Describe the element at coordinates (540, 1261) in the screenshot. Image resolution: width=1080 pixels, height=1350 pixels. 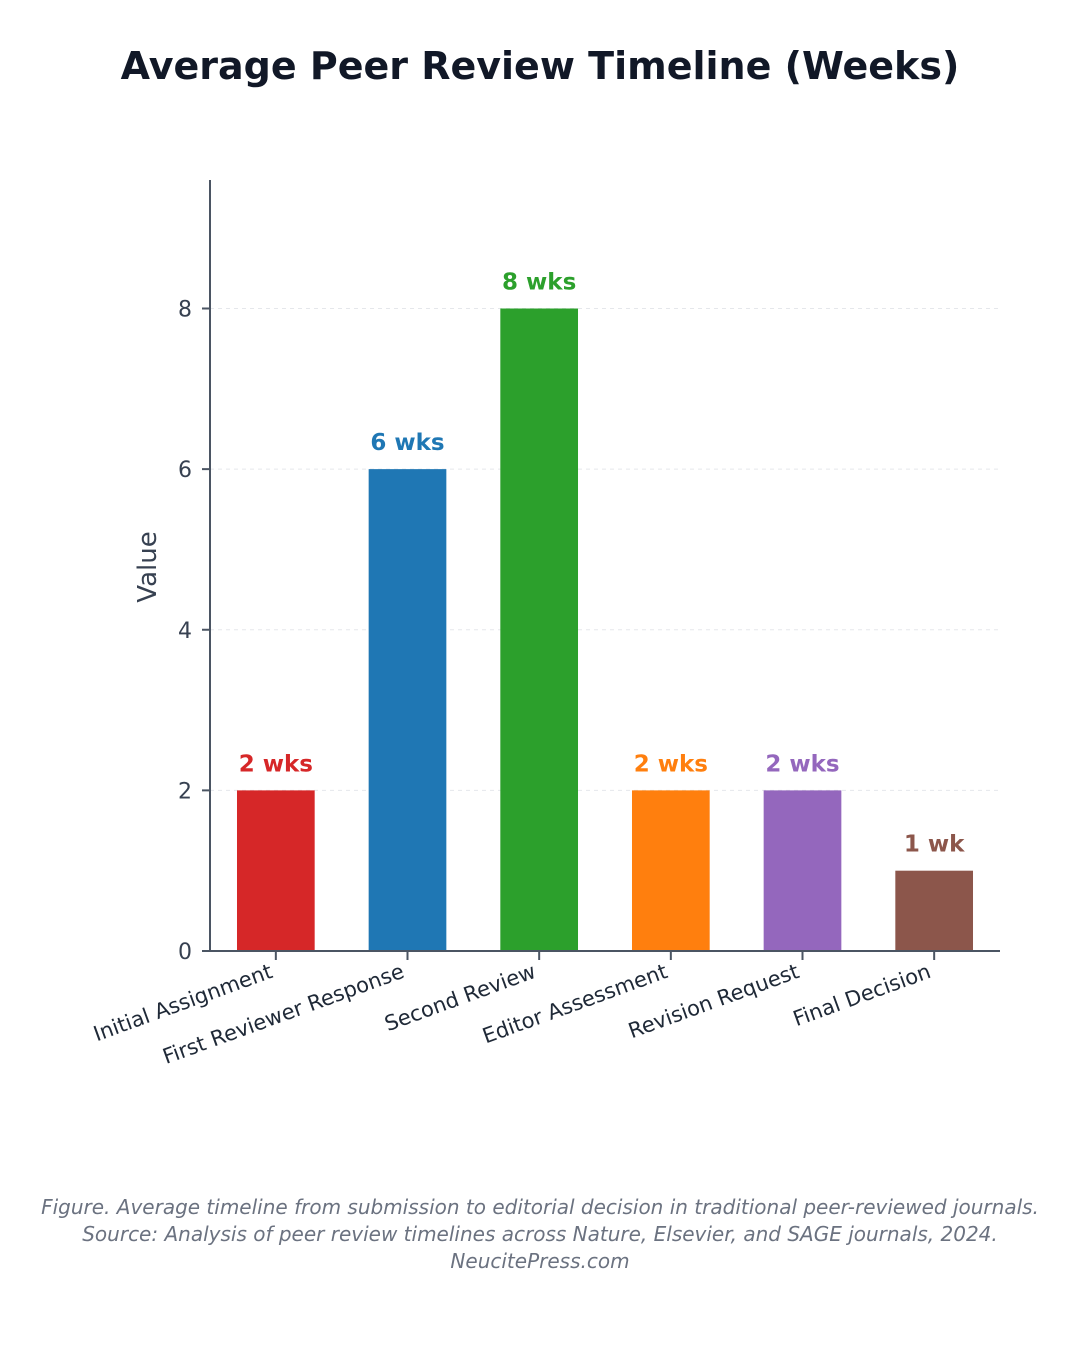
I see `caption-line-3: NeucitePress.com` at that location.